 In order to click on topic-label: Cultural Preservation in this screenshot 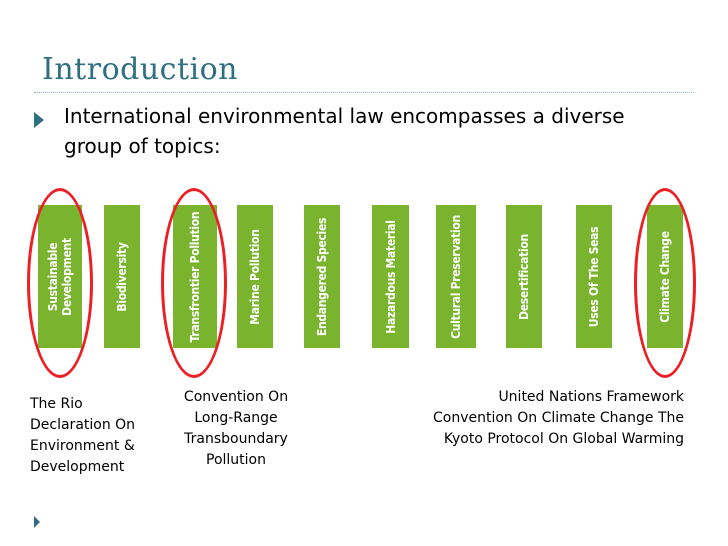, I will do `click(456, 276)`.